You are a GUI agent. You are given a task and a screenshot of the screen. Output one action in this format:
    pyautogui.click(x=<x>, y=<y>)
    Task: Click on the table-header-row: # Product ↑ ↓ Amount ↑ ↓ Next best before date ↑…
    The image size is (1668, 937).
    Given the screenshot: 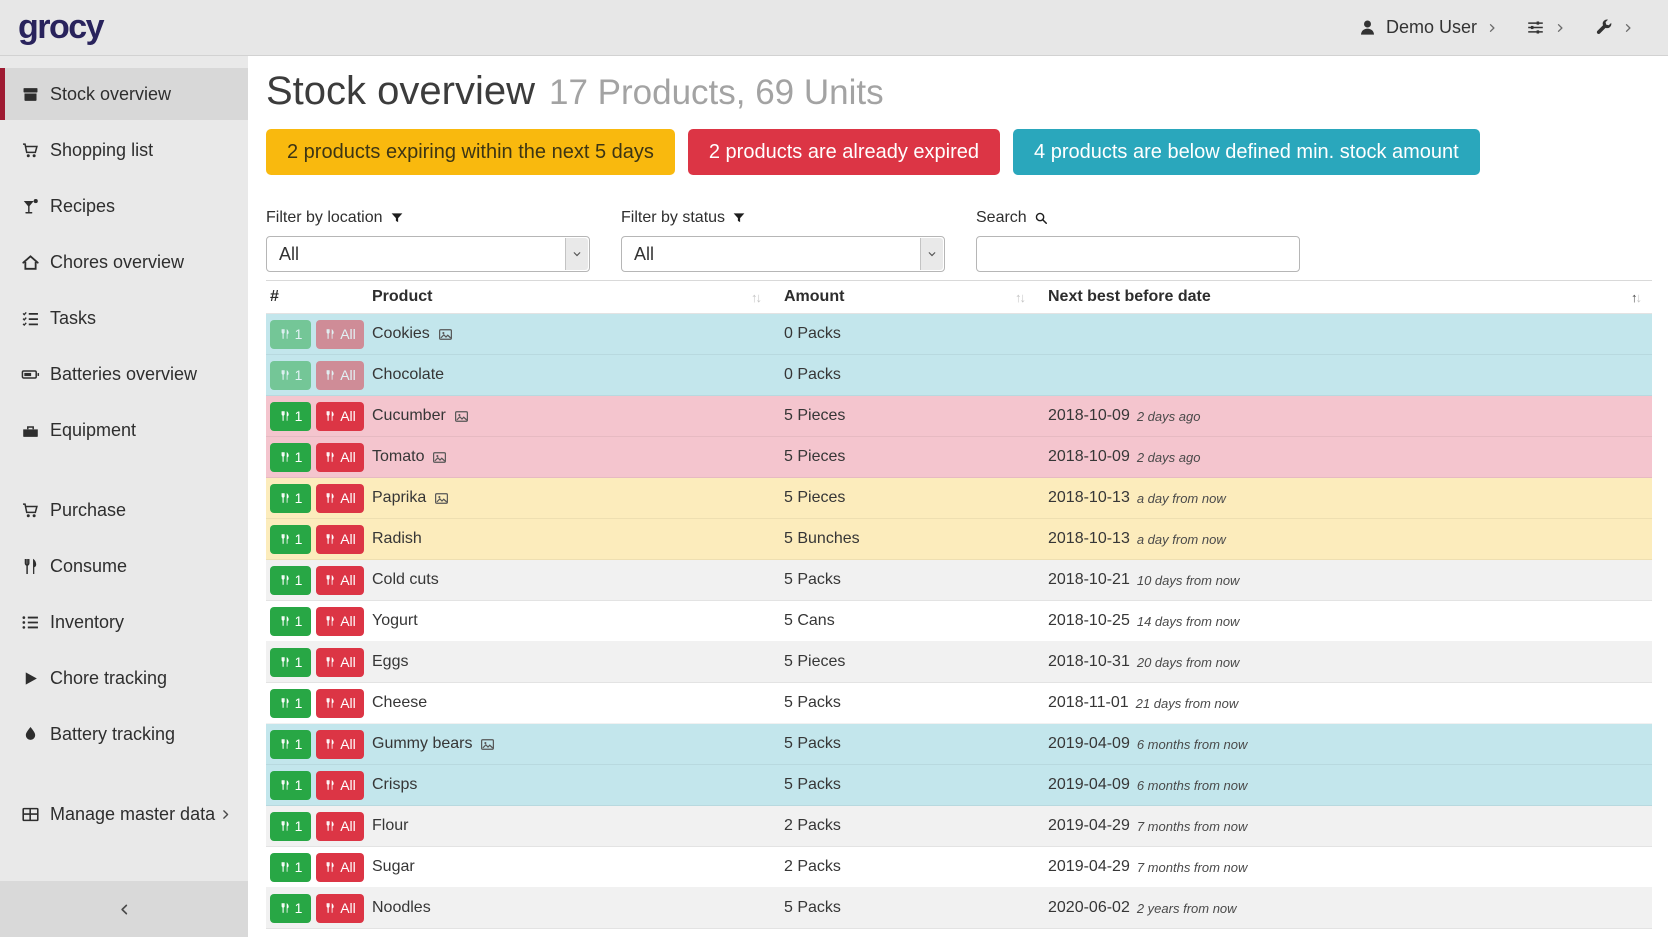 What is the action you would take?
    pyautogui.click(x=959, y=297)
    